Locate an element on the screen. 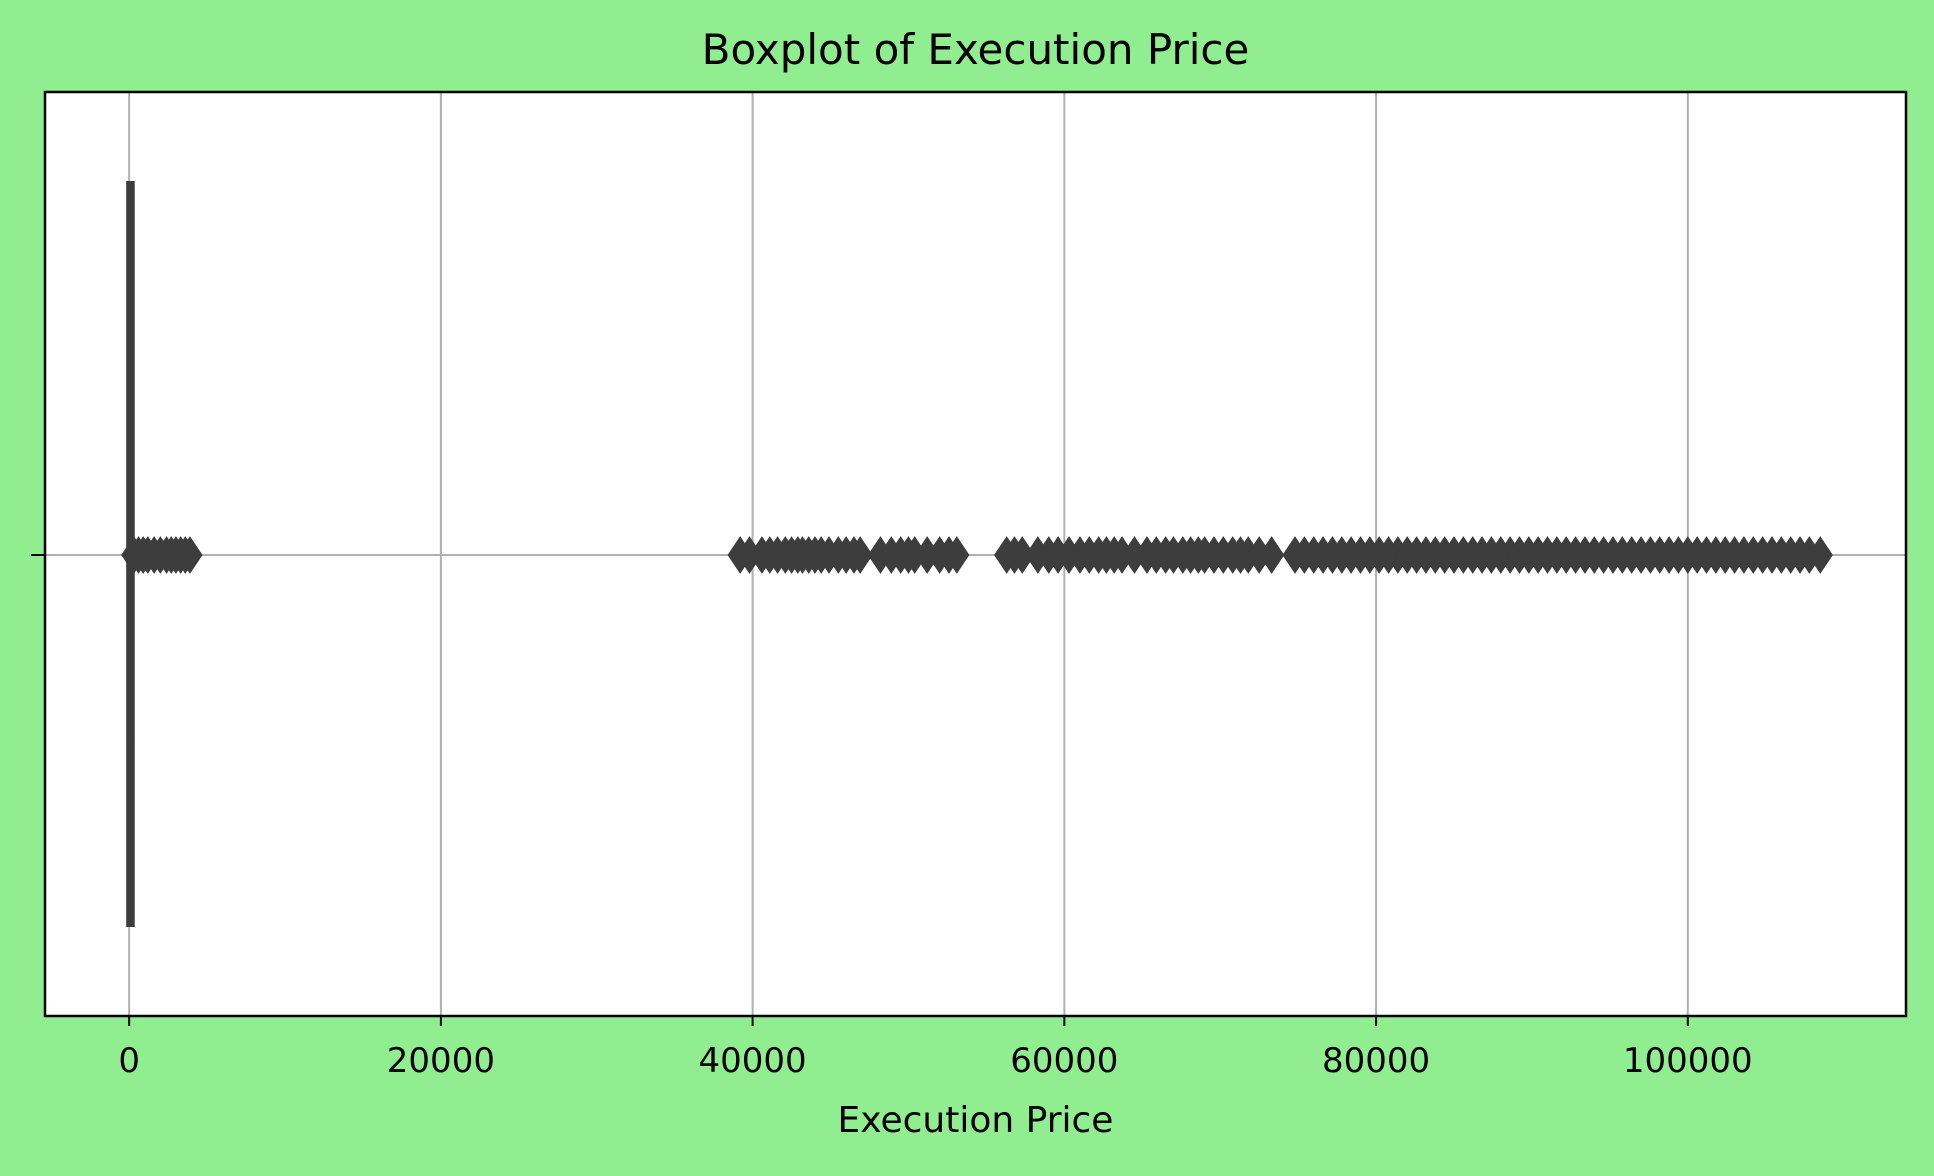 Image resolution: width=1934 pixels, height=1176 pixels. outlier-markers is located at coordinates (977, 555).